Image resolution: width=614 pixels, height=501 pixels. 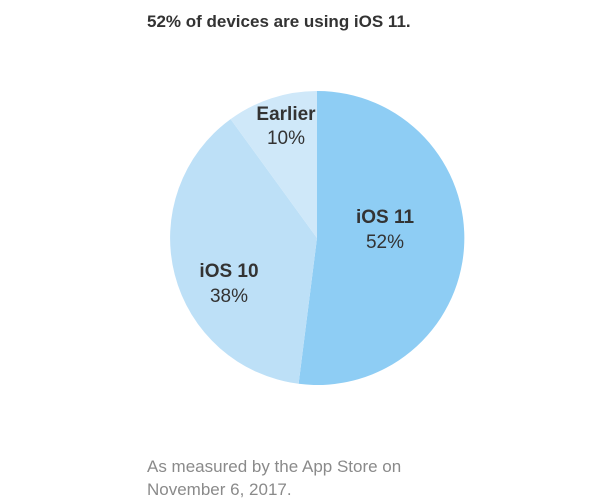 I want to click on label-ios10-value: 38%, so click(x=229, y=296).